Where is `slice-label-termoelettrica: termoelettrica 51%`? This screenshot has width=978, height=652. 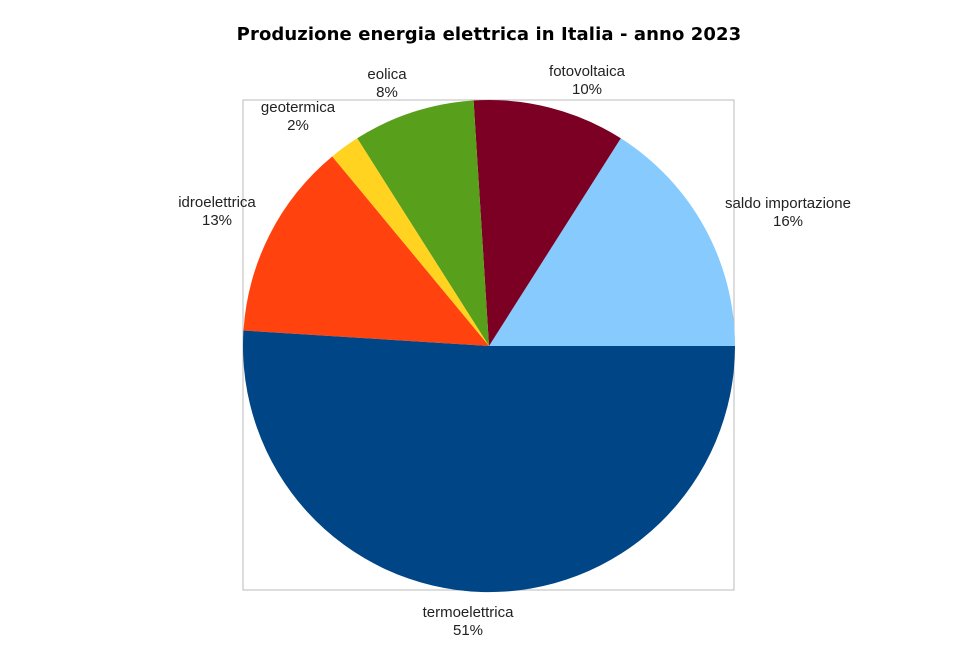
slice-label-termoelettrica: termoelettrica 51% is located at coordinates (469, 621).